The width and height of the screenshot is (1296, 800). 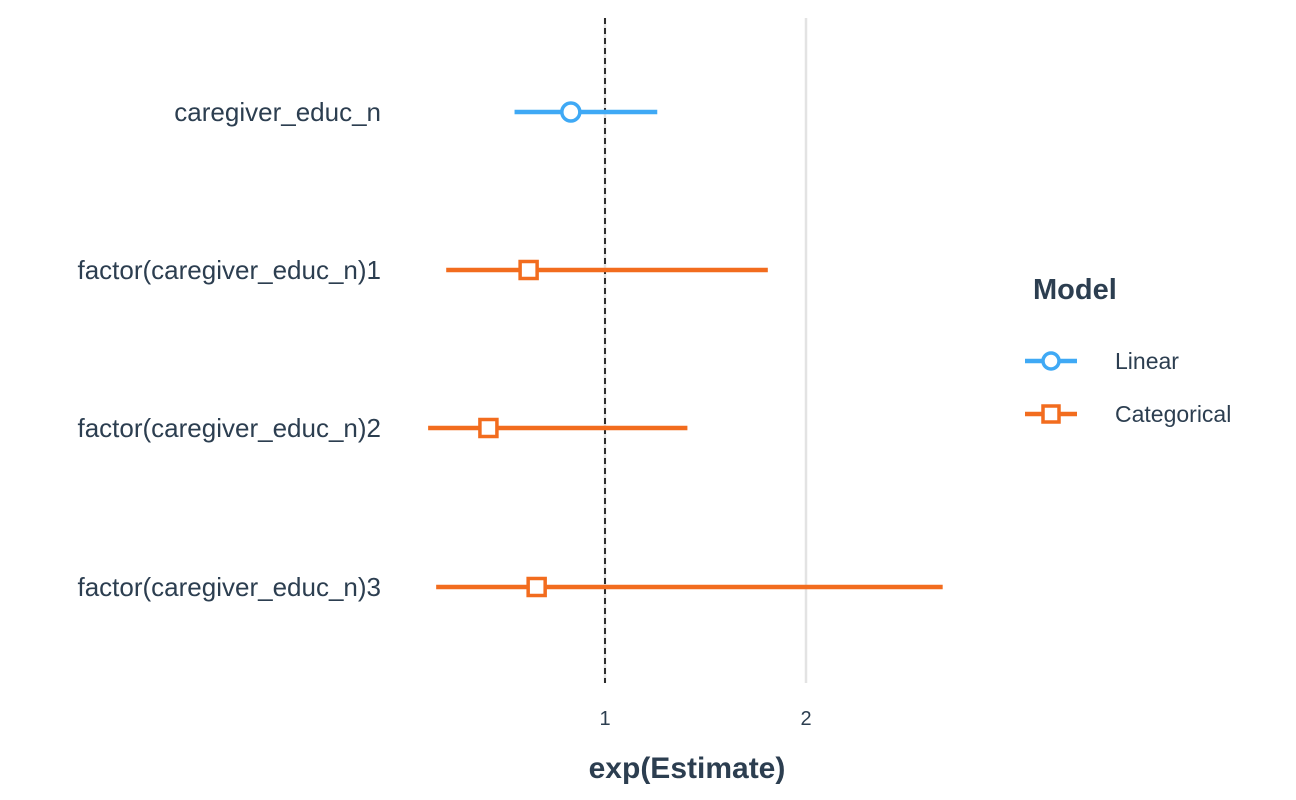 I want to click on legend-key-marker-categorical, so click(x=1051, y=414).